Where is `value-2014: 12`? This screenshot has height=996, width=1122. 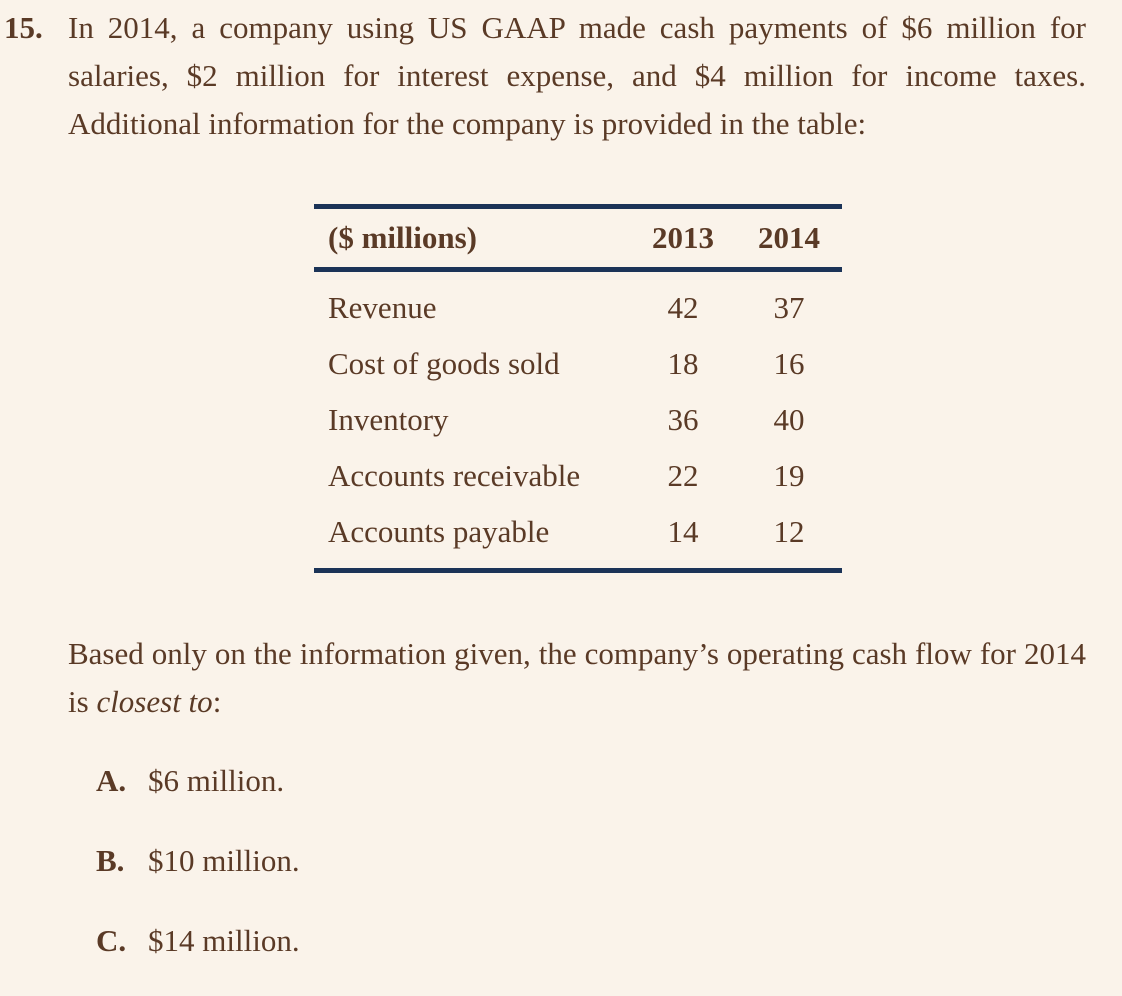 value-2014: 12 is located at coordinates (789, 531).